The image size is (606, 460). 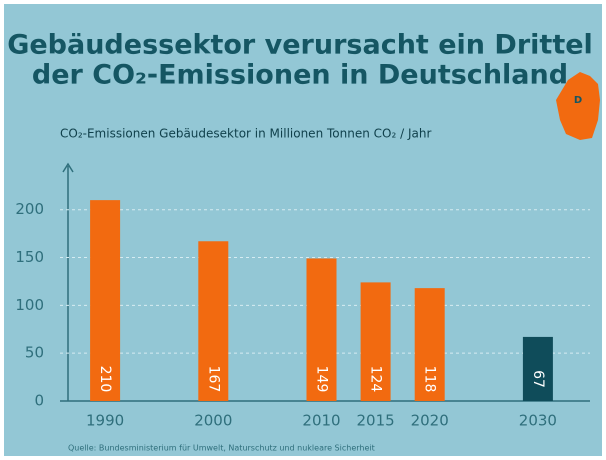 I want to click on x-tick-label: 2020, so click(x=430, y=421).